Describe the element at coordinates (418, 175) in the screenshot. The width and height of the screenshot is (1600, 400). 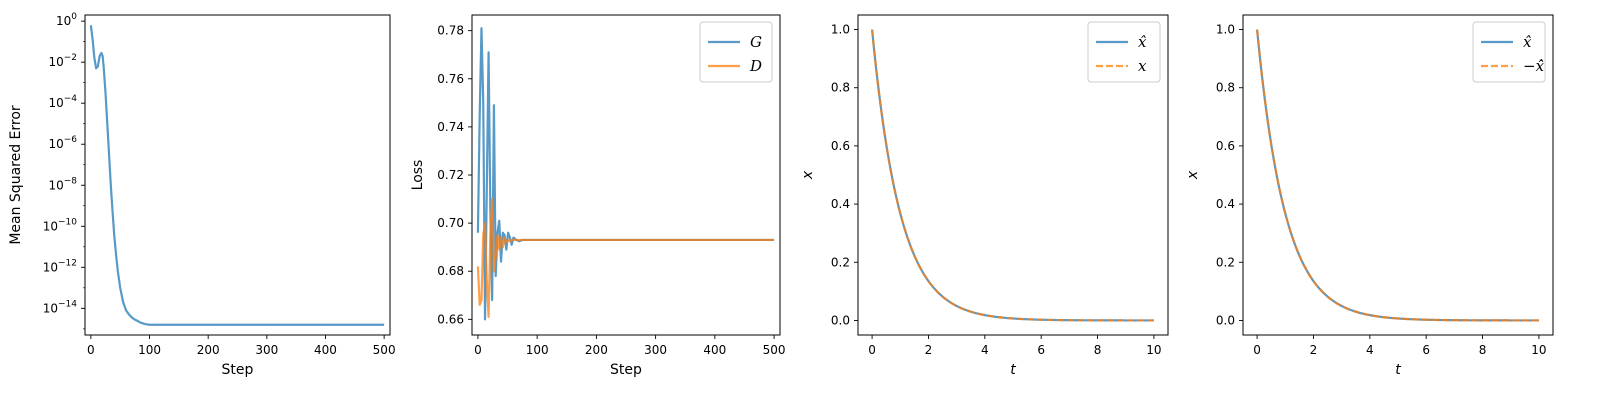
I see `y-axis-label: Loss` at that location.